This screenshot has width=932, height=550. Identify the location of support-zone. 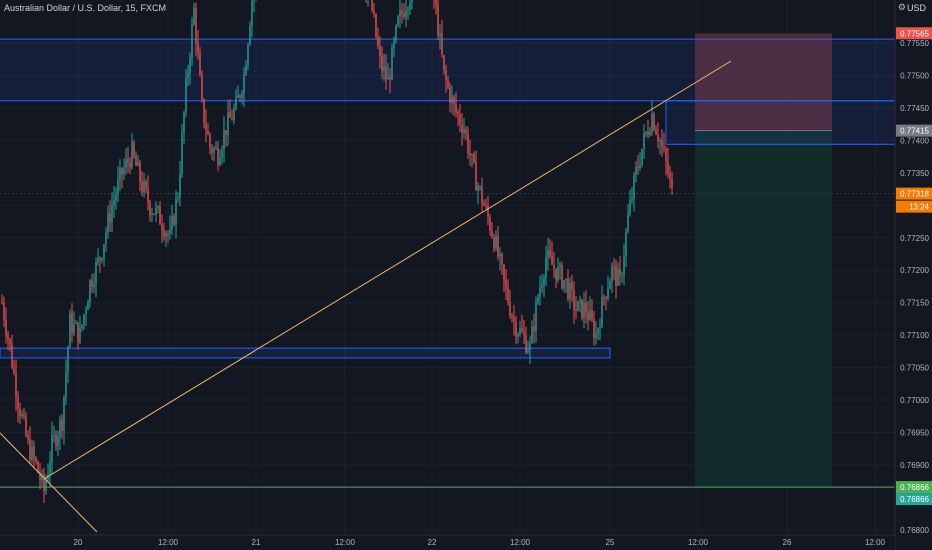
(305, 353).